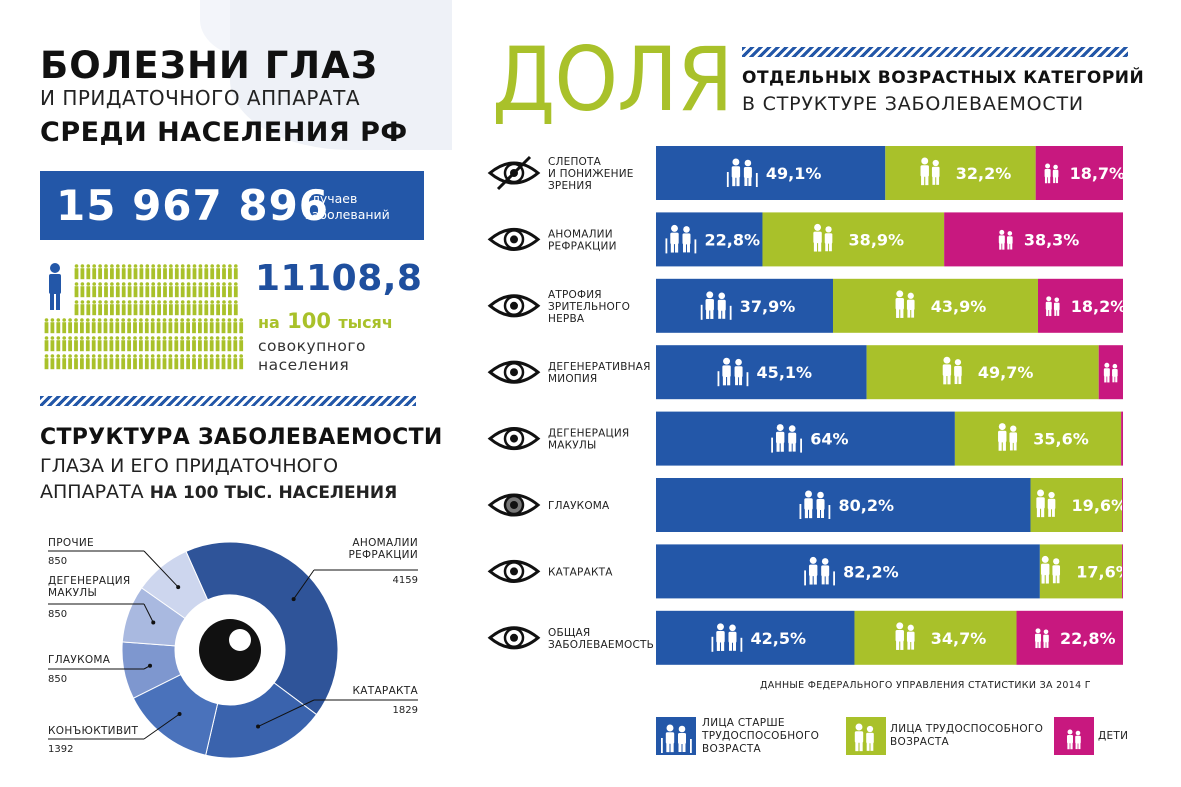  Describe the element at coordinates (829, 439) in the screenshot. I see `bar-value-label: 64%` at that location.